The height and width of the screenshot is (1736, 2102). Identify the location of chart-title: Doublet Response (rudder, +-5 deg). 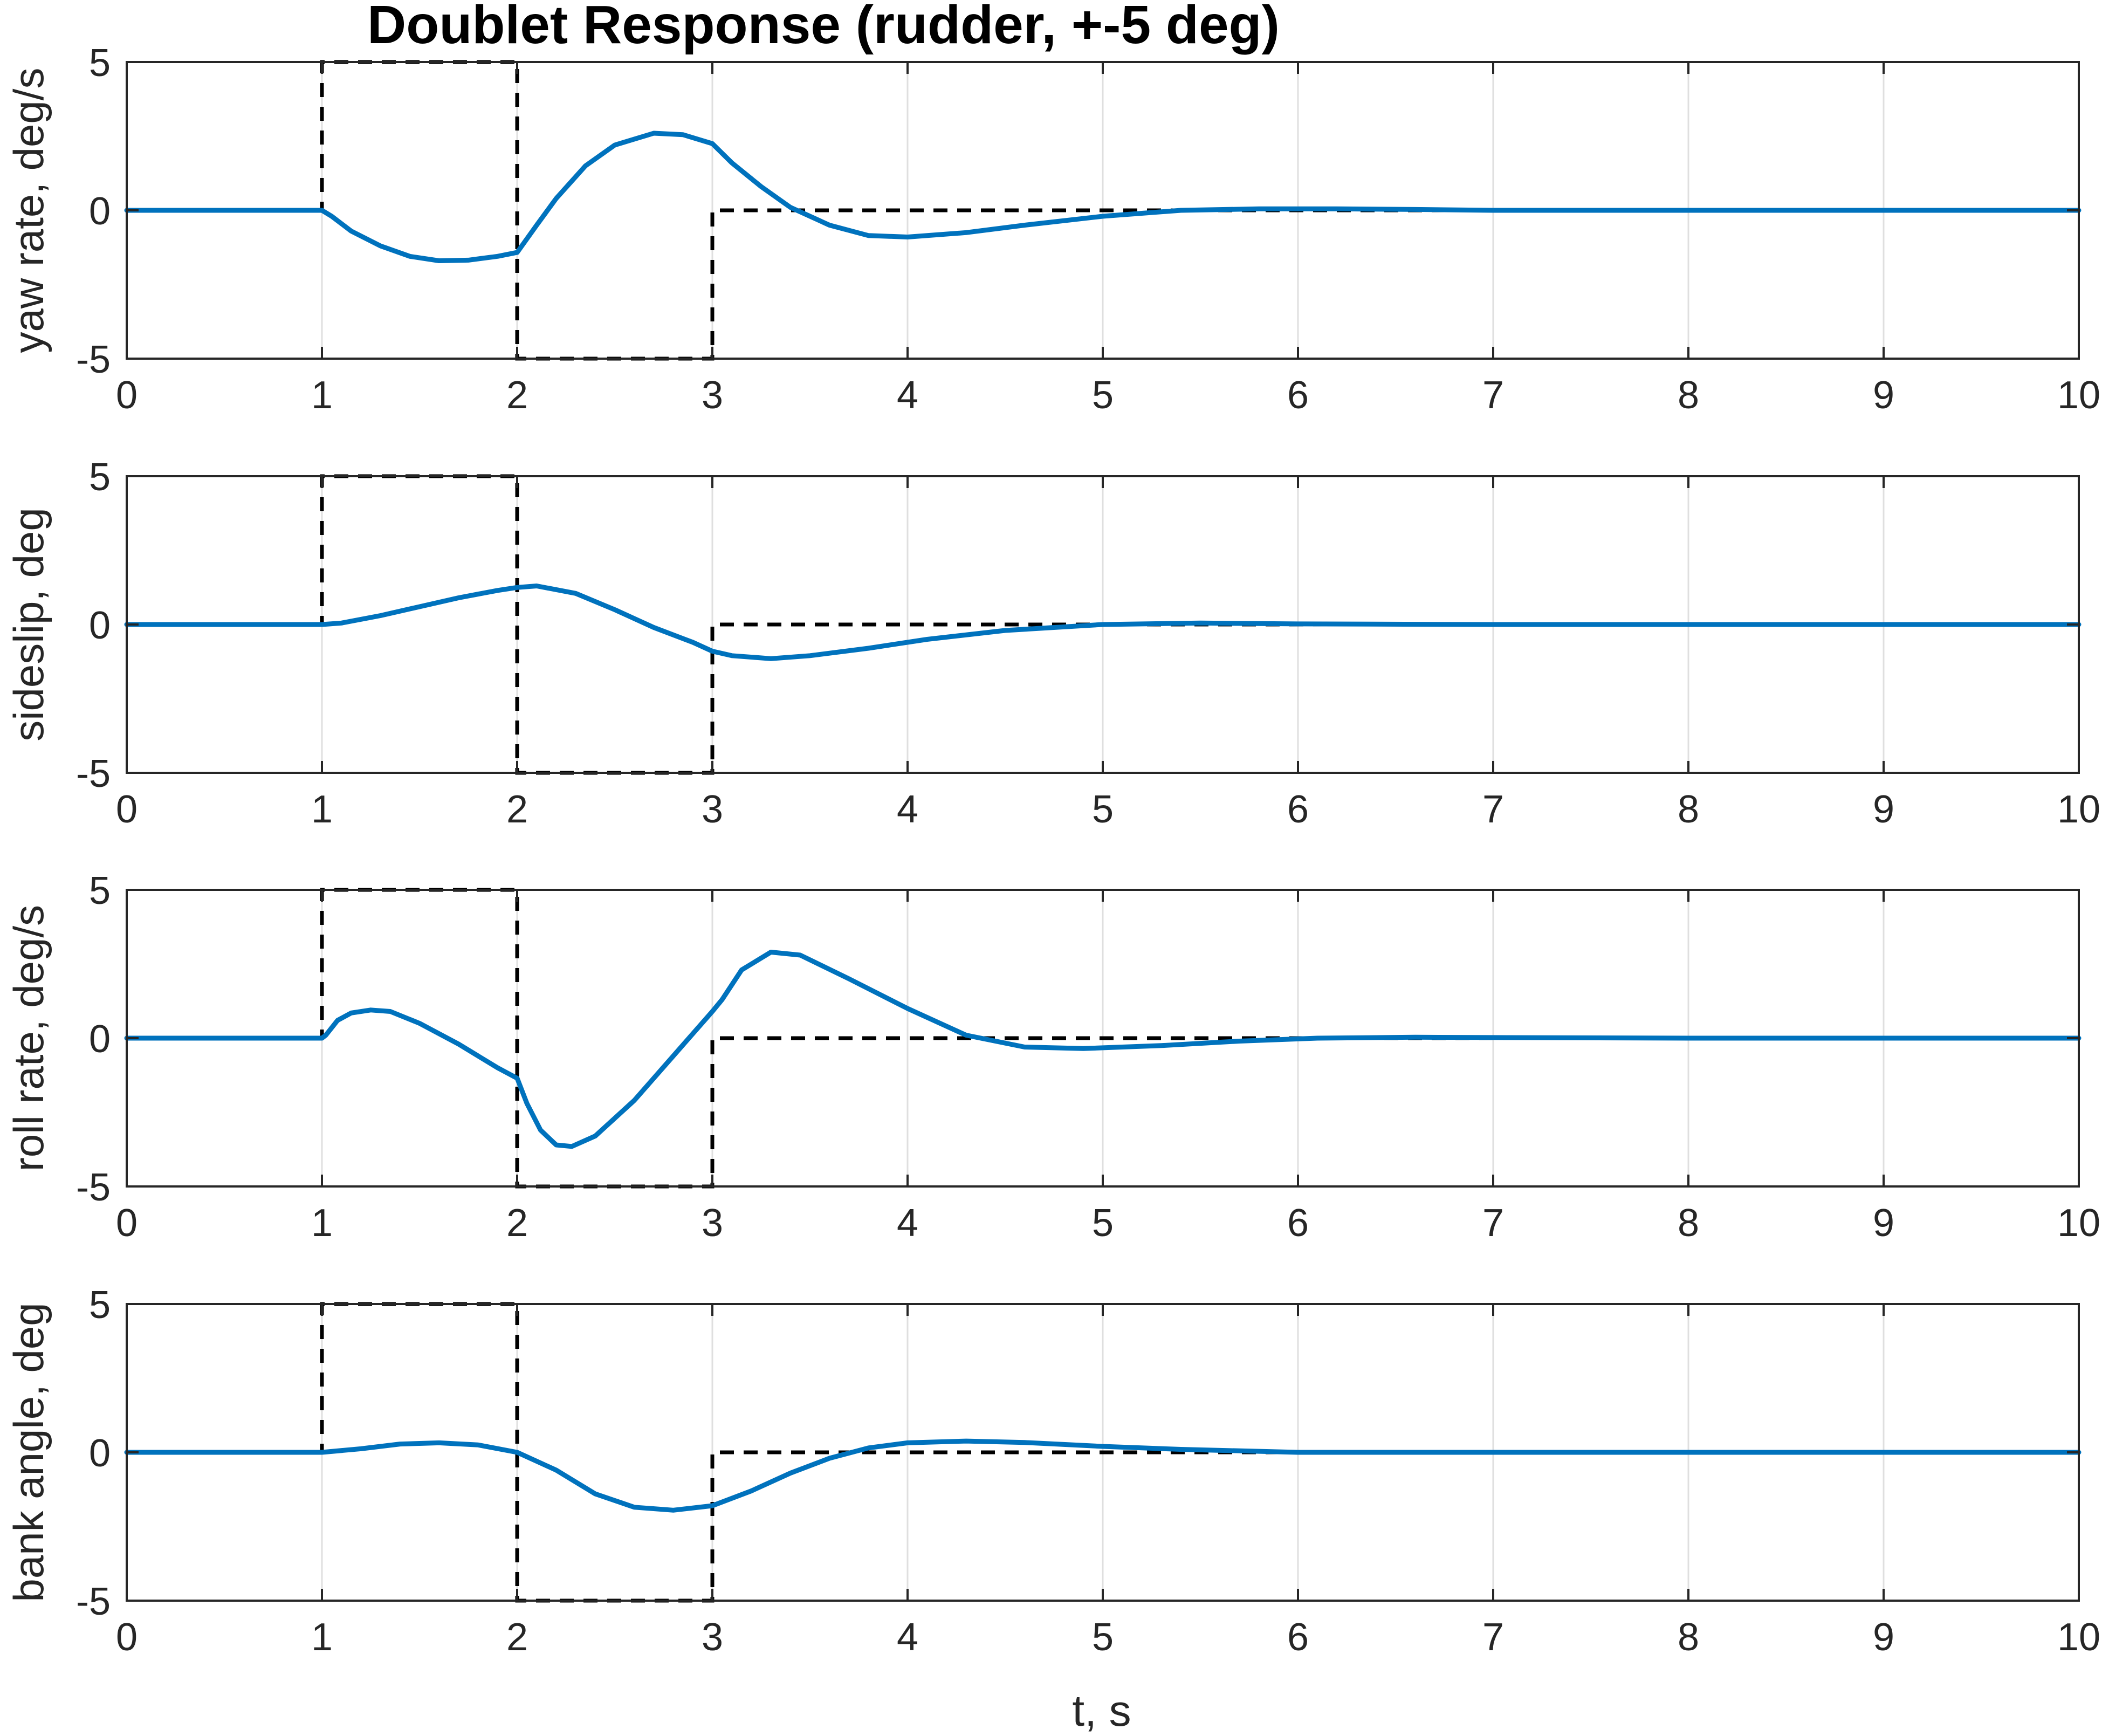
(823, 27).